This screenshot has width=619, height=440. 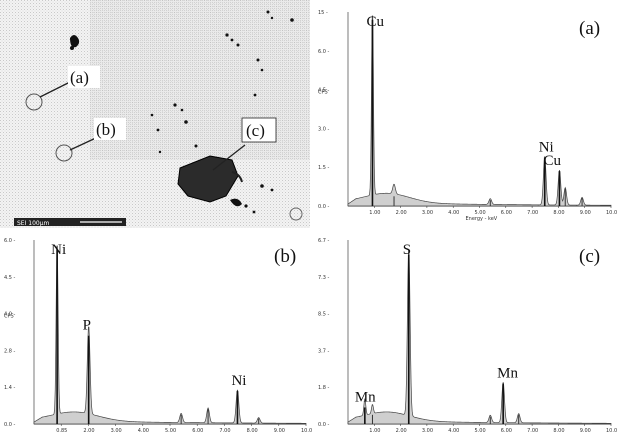 What do you see at coordinates (324, 168) in the screenshot?
I see `y-tick-label: 1.5 -` at bounding box center [324, 168].